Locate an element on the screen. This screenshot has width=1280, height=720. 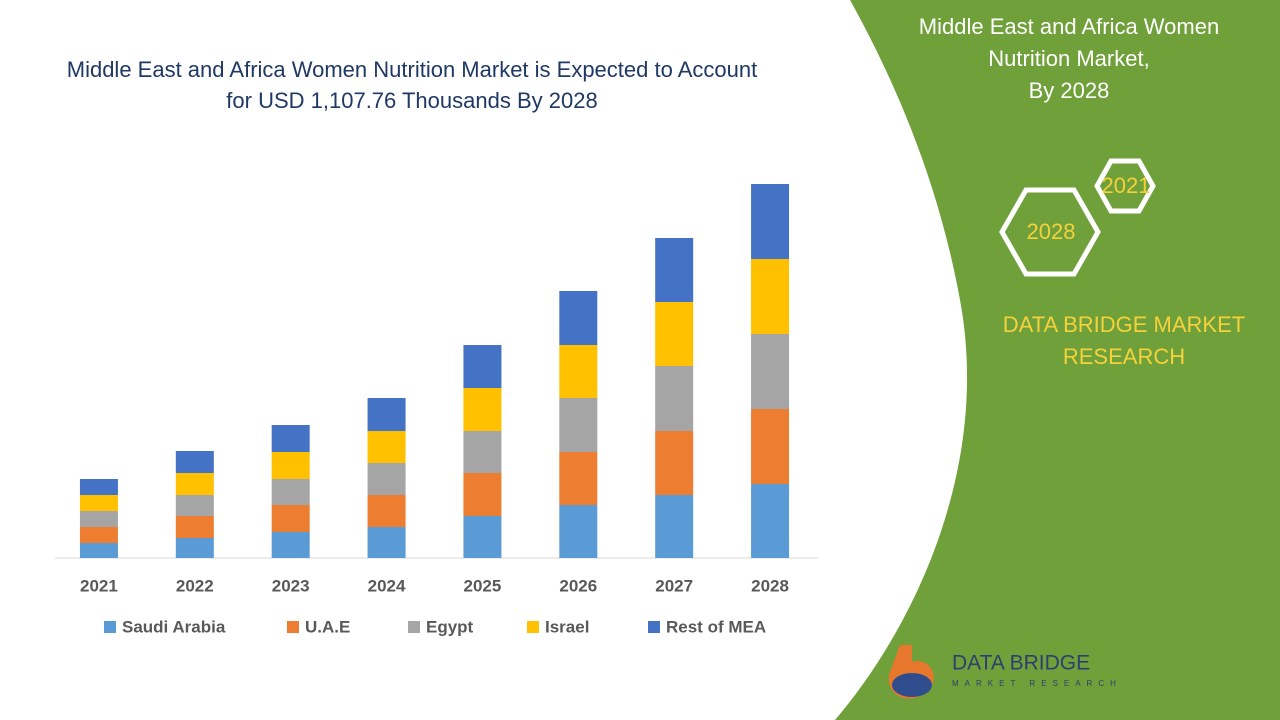
x-tick-label: 2028 is located at coordinates (770, 585).